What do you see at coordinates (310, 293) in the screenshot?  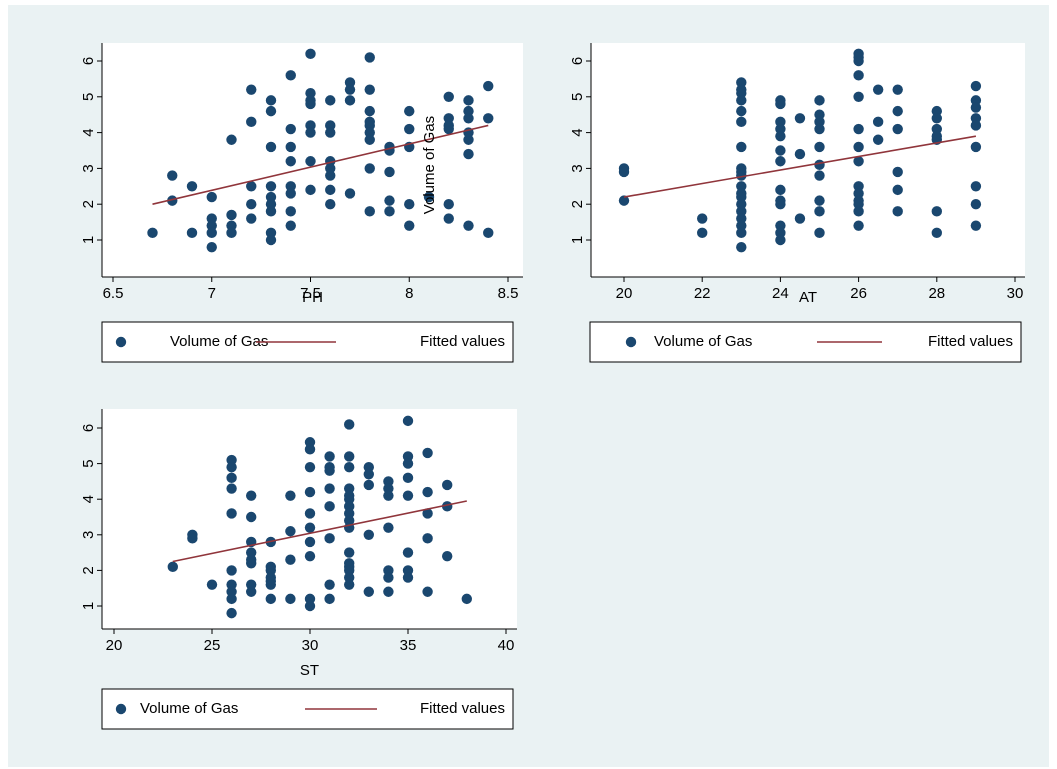 I see `x-tick-label: 7.5` at bounding box center [310, 293].